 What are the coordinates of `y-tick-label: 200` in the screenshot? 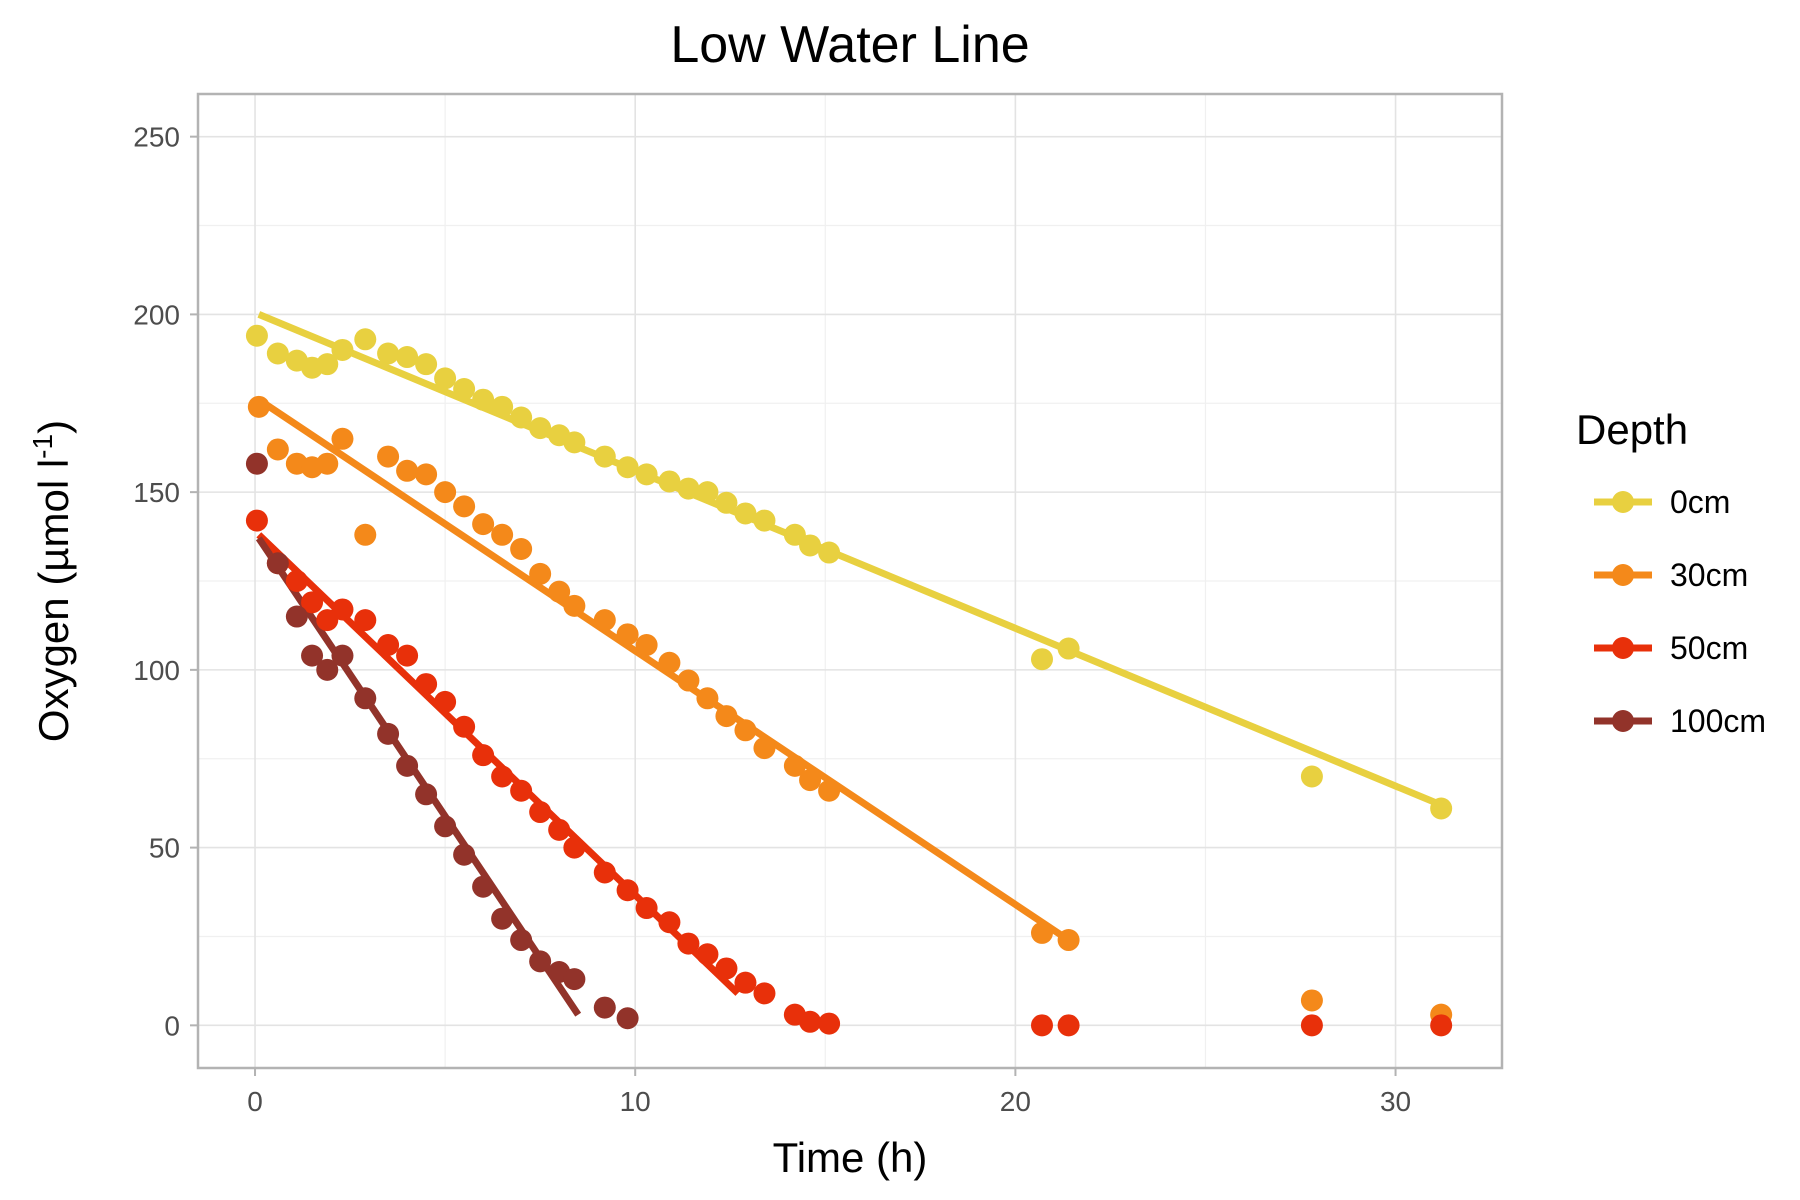 It's located at (156, 314).